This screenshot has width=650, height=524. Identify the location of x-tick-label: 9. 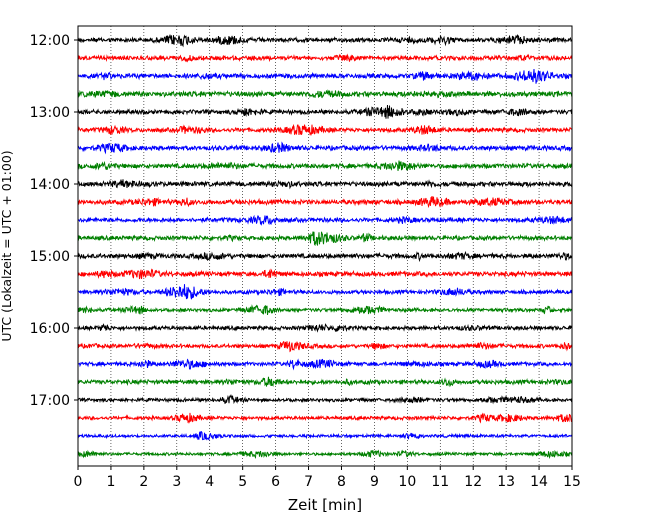
(374, 482).